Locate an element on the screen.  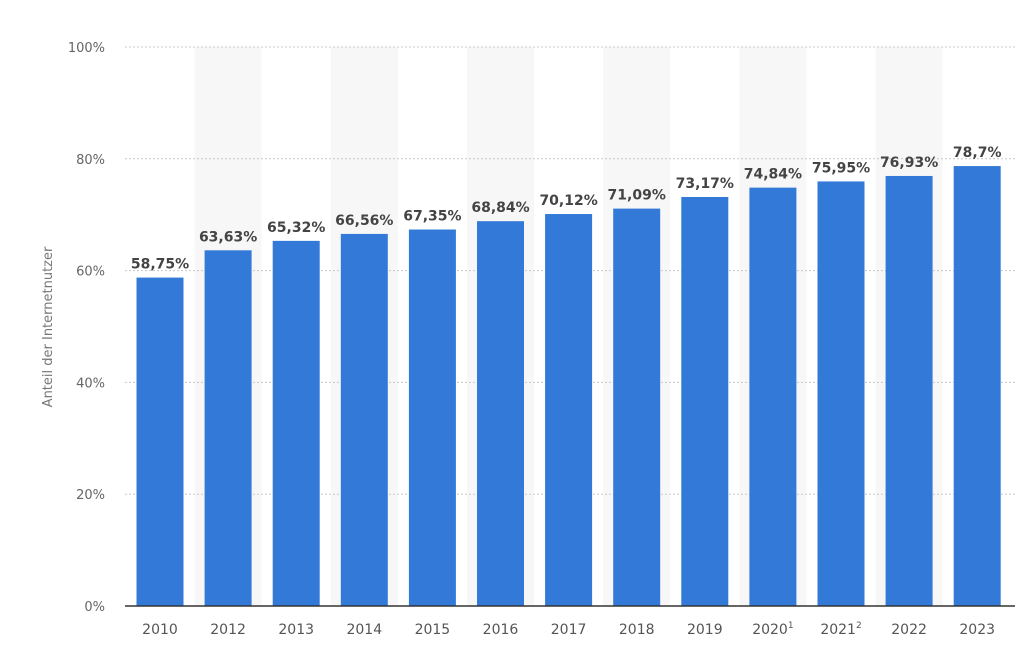
data-label: 75,95% is located at coordinates (841, 168).